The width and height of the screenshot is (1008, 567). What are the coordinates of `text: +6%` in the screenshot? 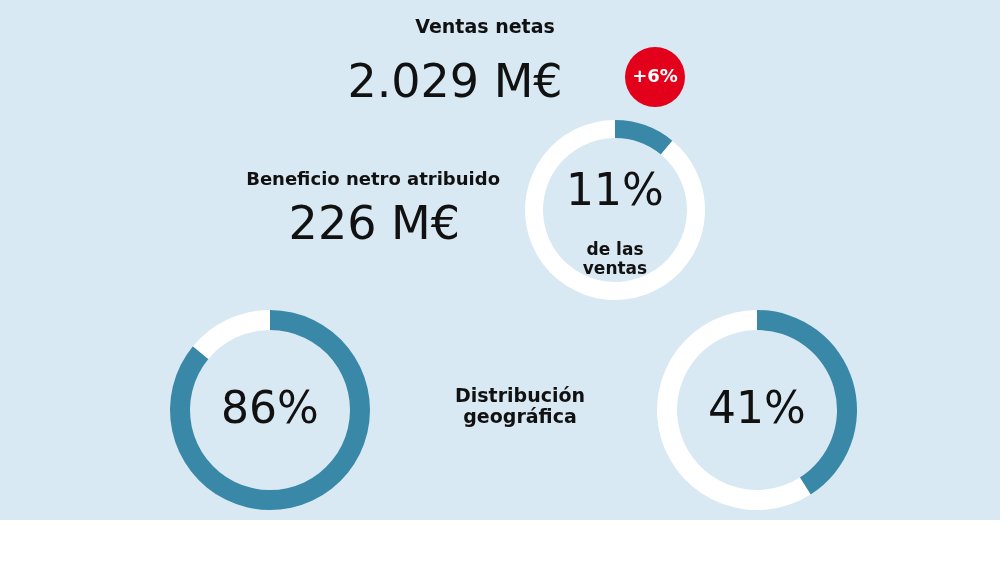 It's located at (655, 75).